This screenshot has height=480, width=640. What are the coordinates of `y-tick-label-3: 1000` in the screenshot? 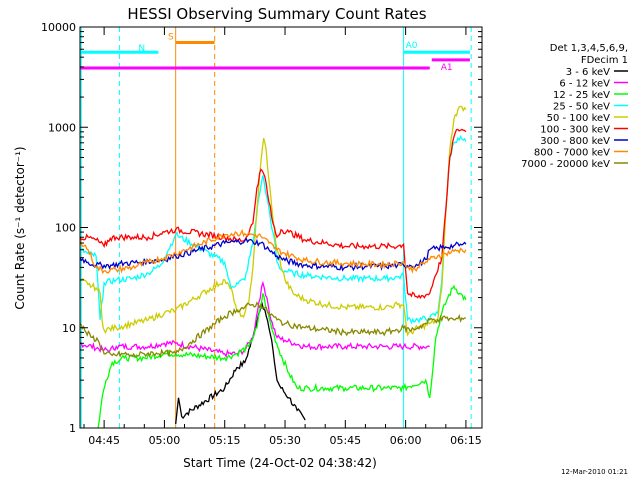 It's located at (62, 127).